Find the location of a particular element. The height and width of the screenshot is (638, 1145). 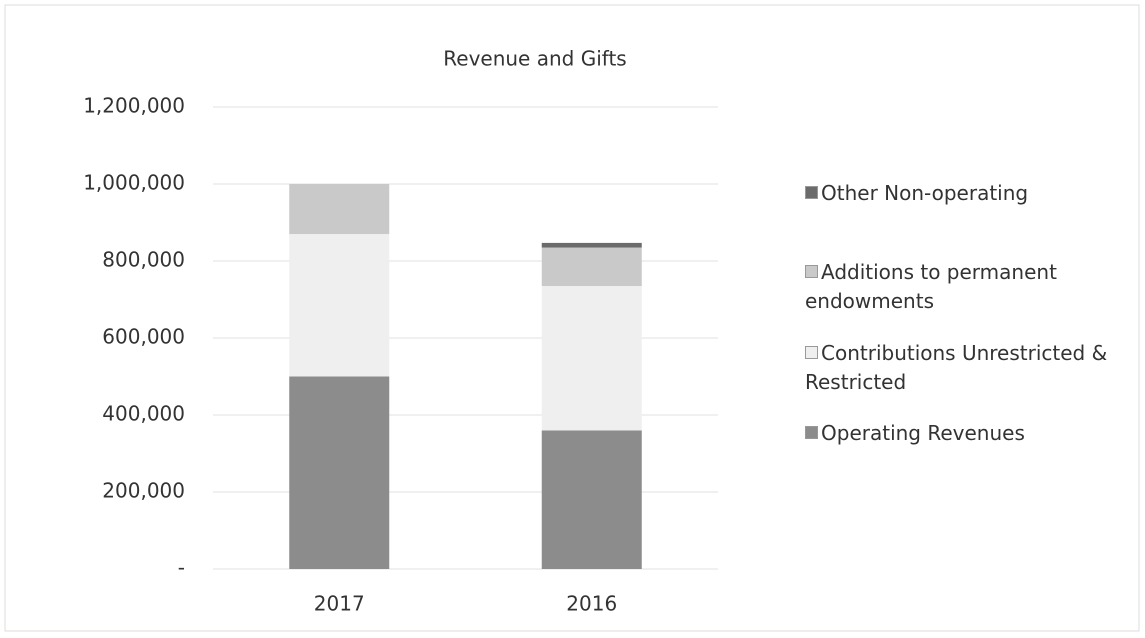

legend-entry: Contributions Unrestricted & Restricted is located at coordinates (965, 368).